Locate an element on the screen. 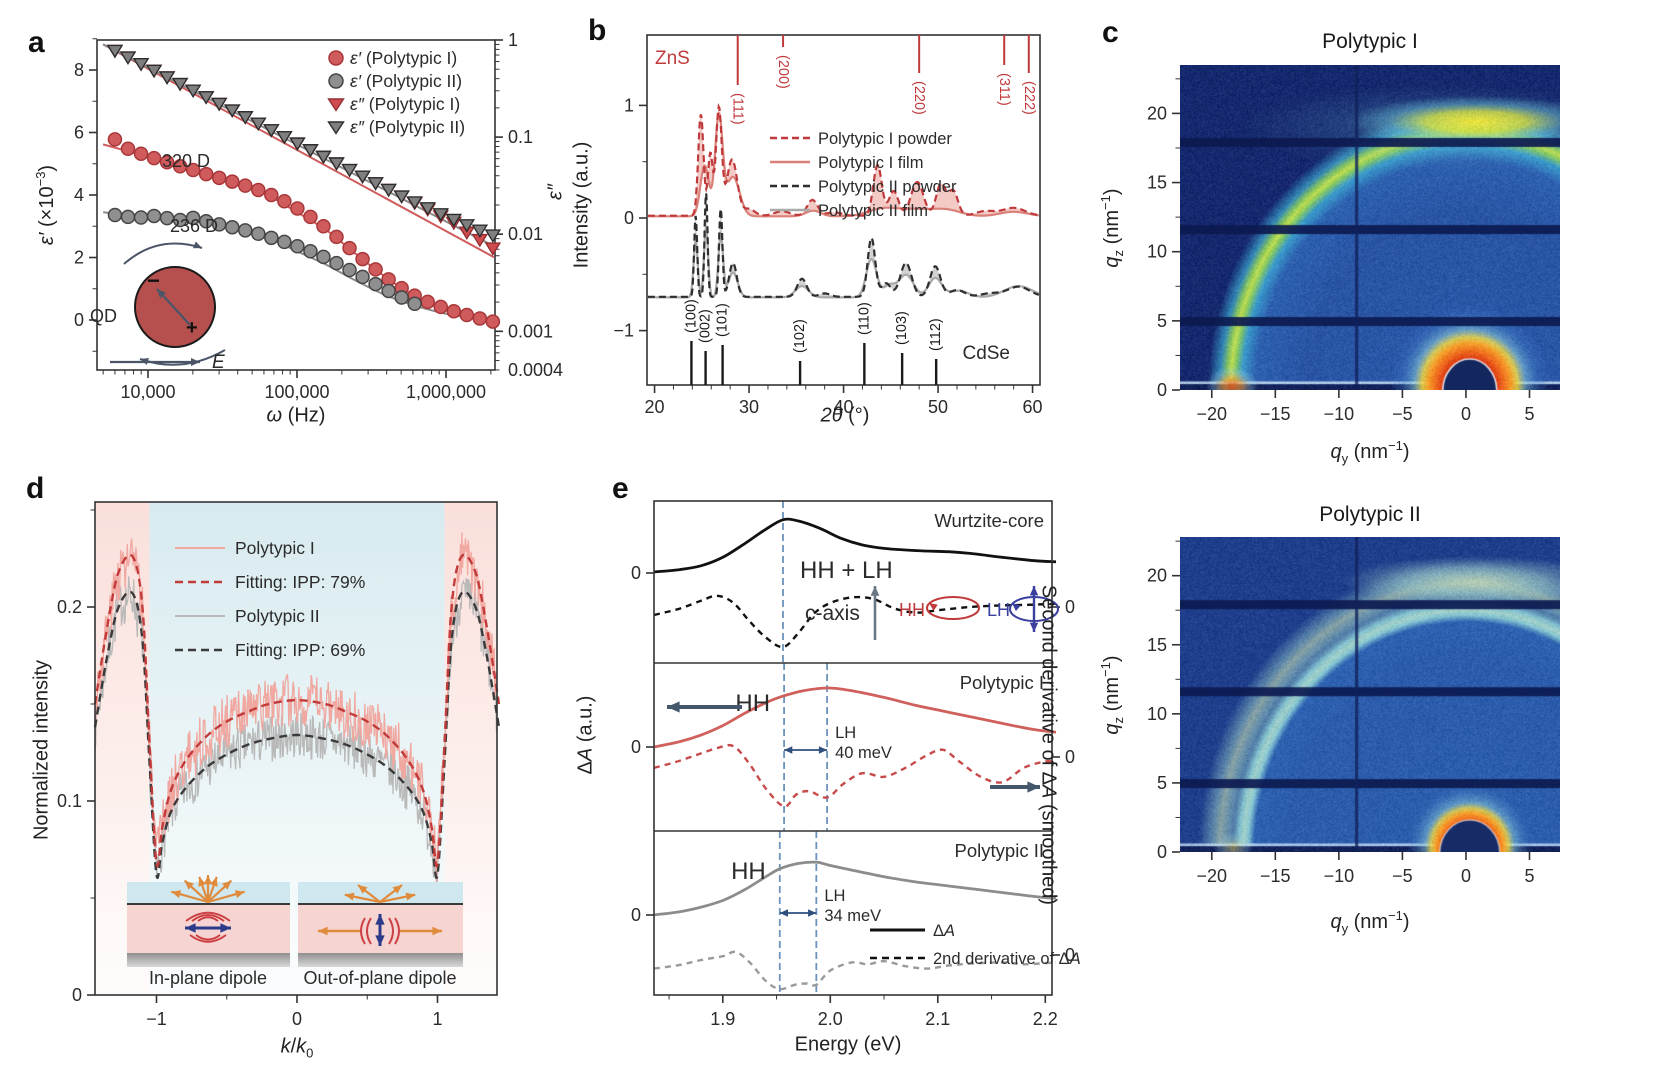  polytypic-2-film is located at coordinates (843, 263).